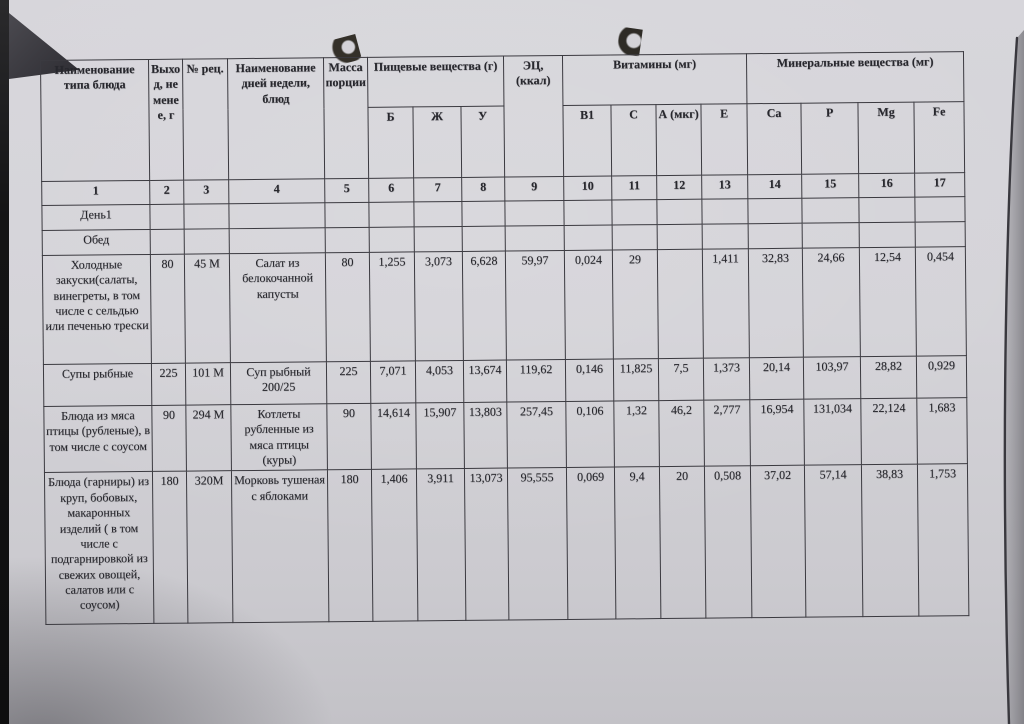 Image resolution: width=1024 pixels, height=724 pixels. I want to click on cell-dish-type: Супы рыбные, so click(97, 385).